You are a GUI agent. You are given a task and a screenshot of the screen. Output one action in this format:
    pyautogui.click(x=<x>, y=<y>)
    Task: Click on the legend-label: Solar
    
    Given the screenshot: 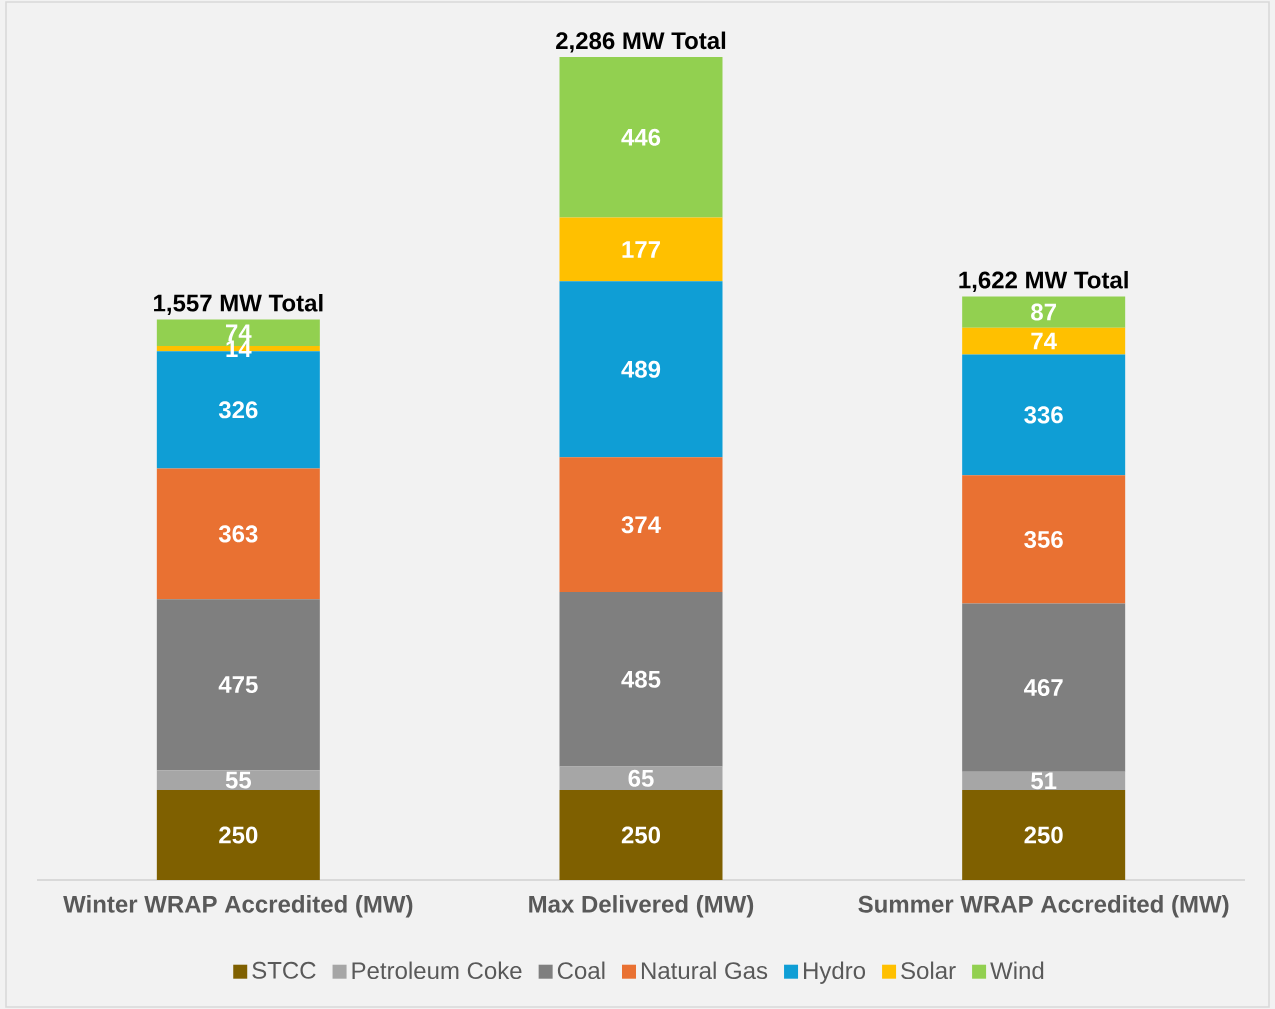 What is the action you would take?
    pyautogui.click(x=928, y=970)
    